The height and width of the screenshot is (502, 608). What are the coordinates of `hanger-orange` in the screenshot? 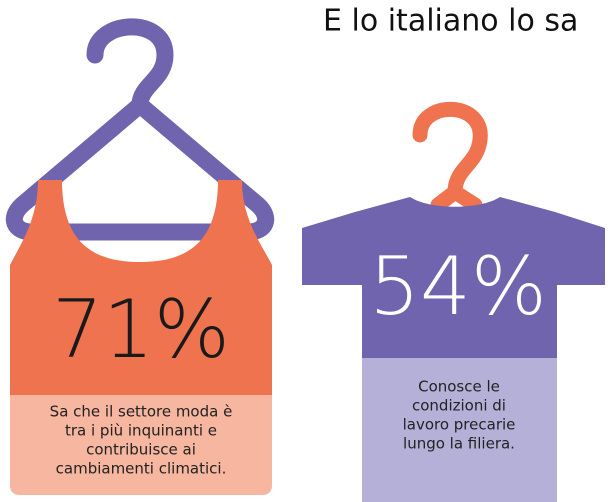 It's located at (450, 157).